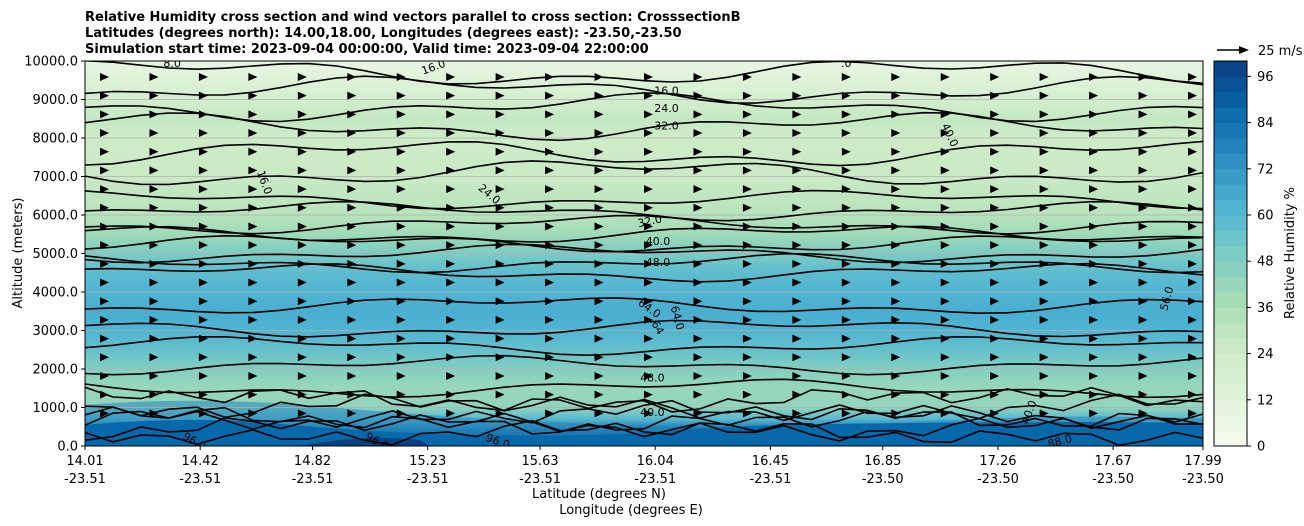  I want to click on x-tick-label-lon-0: -23.51, so click(85, 479).